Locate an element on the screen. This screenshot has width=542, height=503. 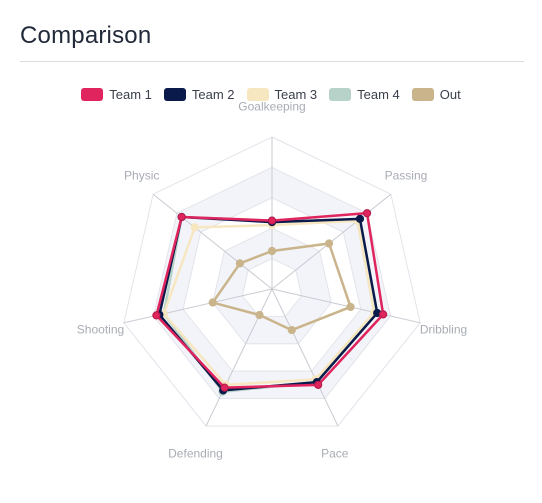
legend-item-team-3: Team 3 is located at coordinates (282, 94).